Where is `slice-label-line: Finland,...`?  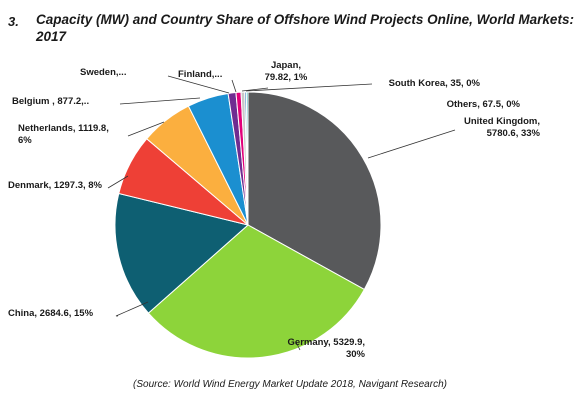
slice-label-line: Finland,... is located at coordinates (200, 74).